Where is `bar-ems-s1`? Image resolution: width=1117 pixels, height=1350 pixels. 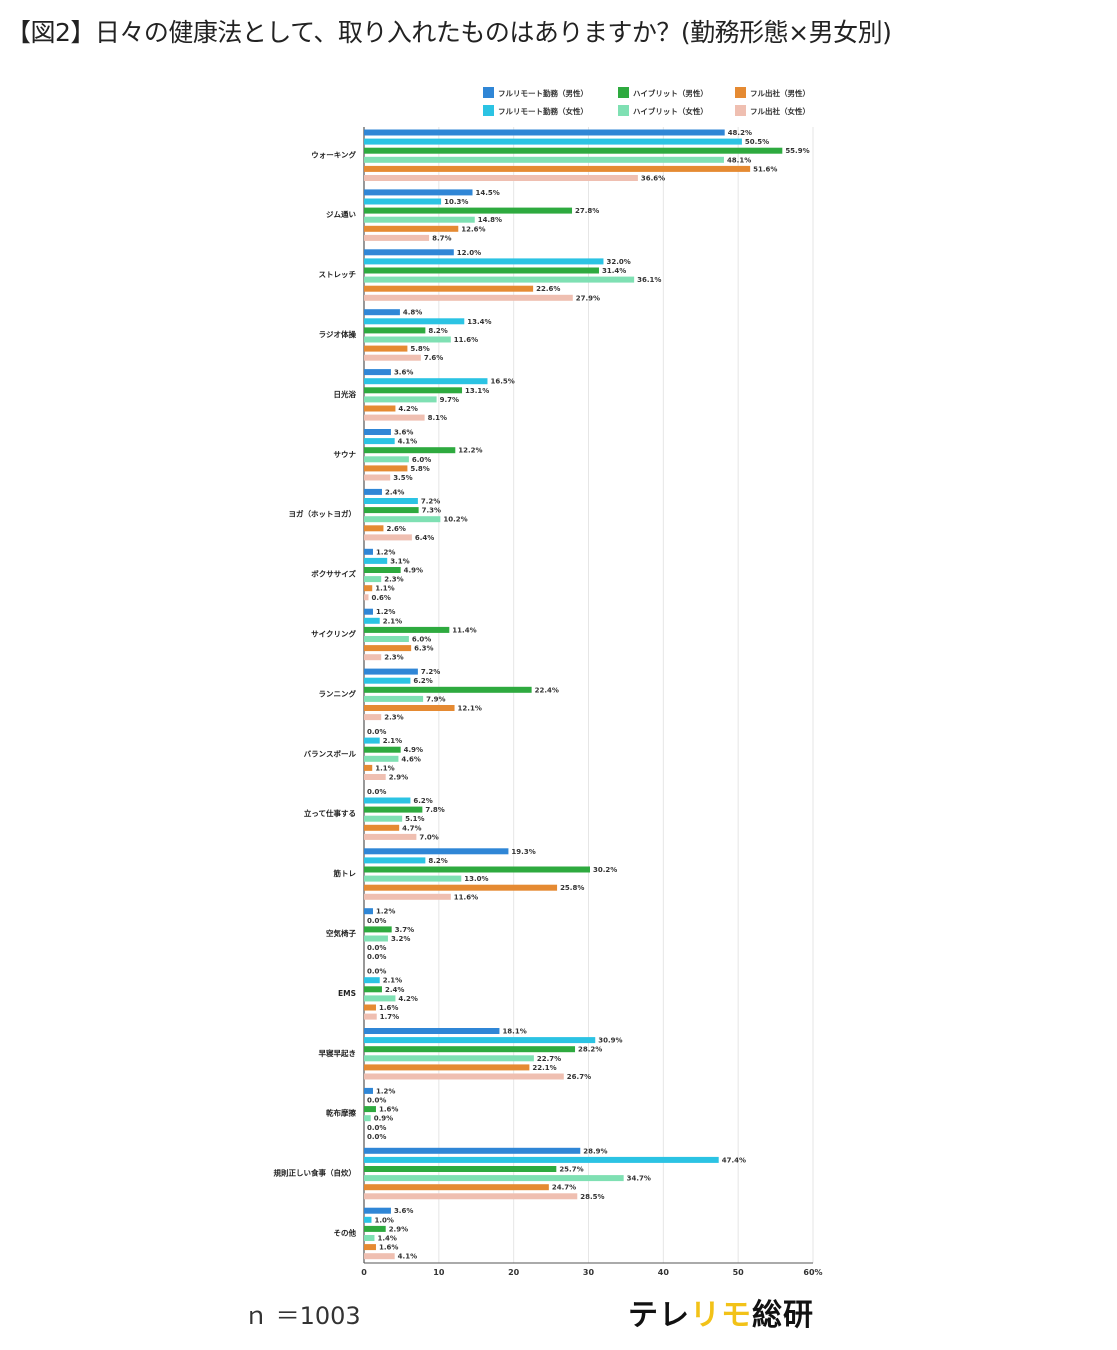
bar-ems-s1 is located at coordinates (372, 980).